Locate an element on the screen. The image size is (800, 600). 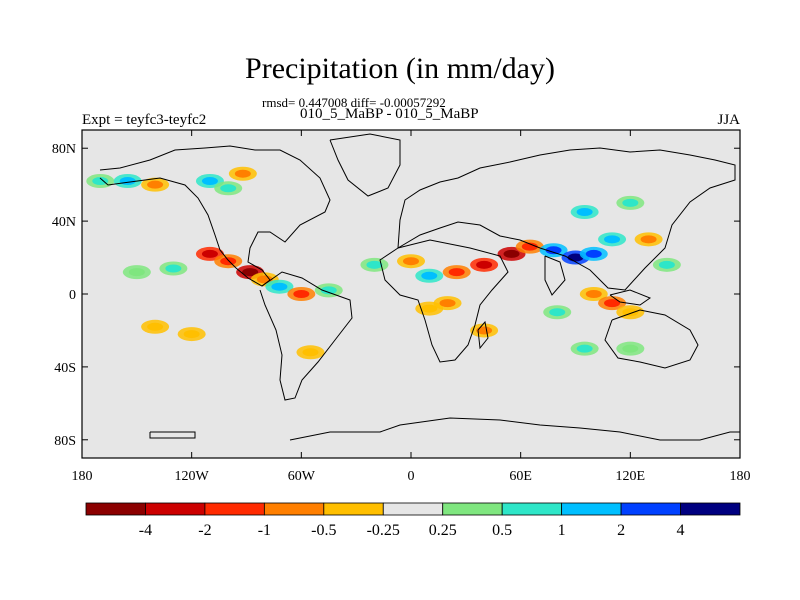
colorbar-label: -4 is located at coordinates (145, 530).